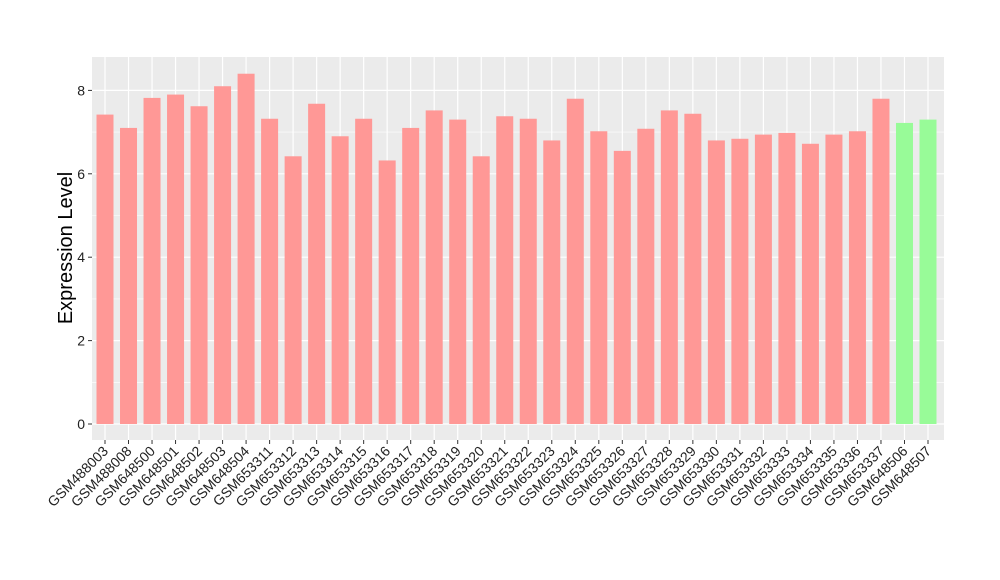 Image resolution: width=1000 pixels, height=580 pixels. What do you see at coordinates (481, 290) in the screenshot?
I see `bar-GSM653320` at bounding box center [481, 290].